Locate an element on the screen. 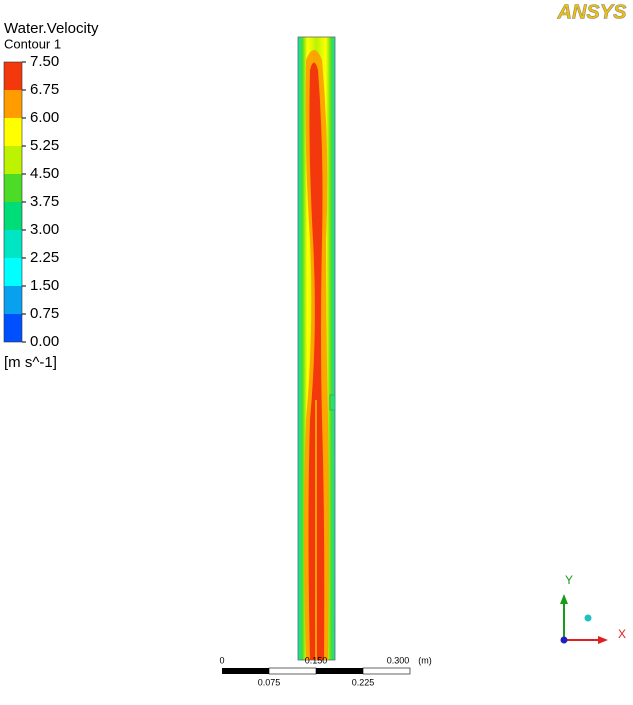 This screenshot has height=705, width=633. legend-label: 6.75 is located at coordinates (44, 89).